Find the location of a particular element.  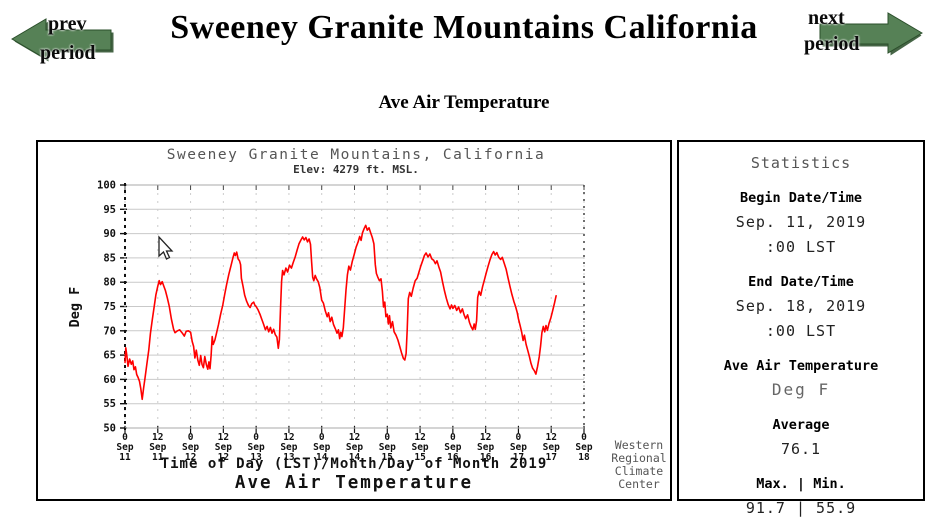

variable-label: Ave Air Temperature is located at coordinates (801, 366).